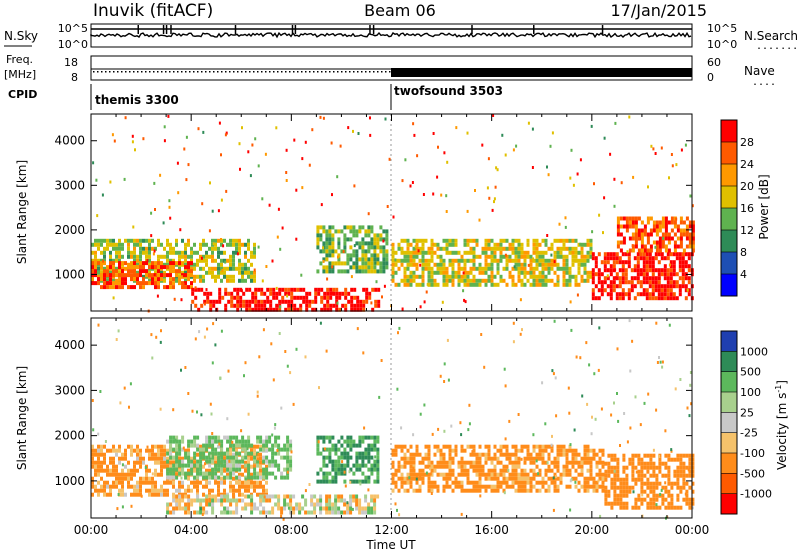  What do you see at coordinates (91, 530) in the screenshot?
I see `time-tick-label: 00:00` at bounding box center [91, 530].